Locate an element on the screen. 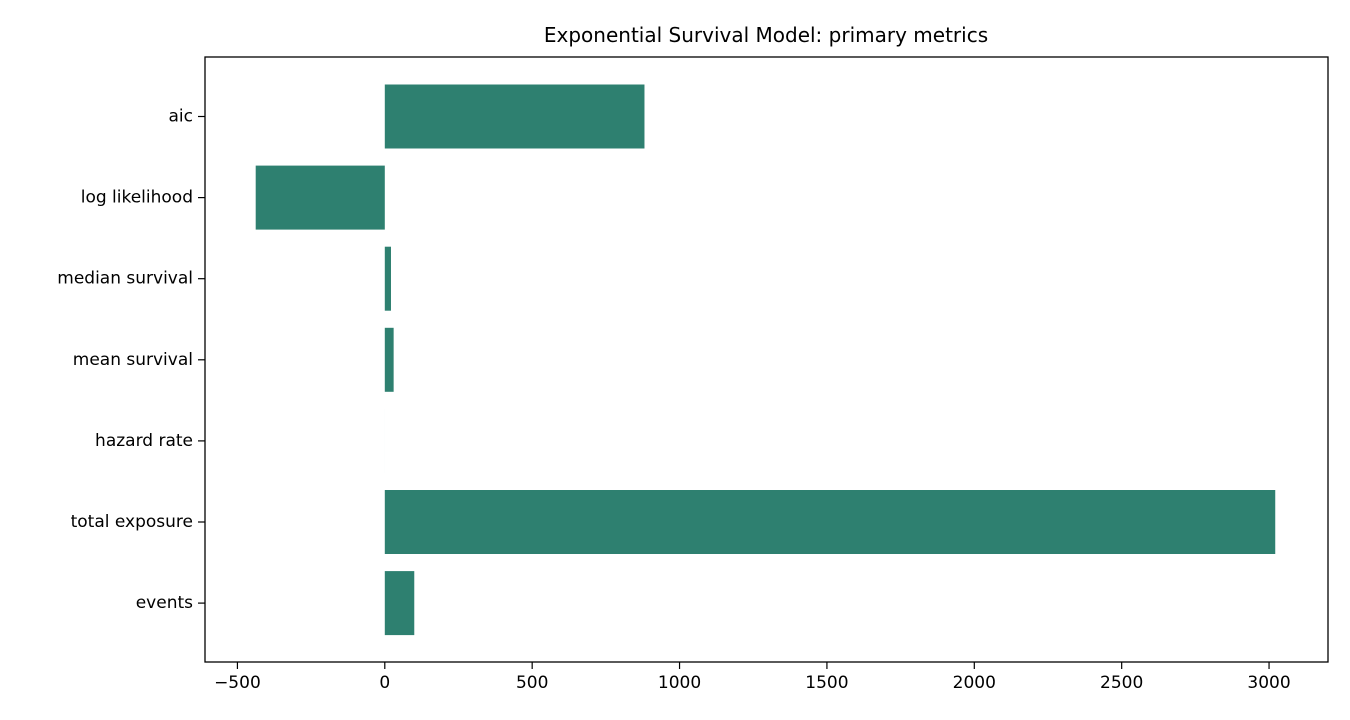  x-tick-label: 3000 is located at coordinates (1268, 683).